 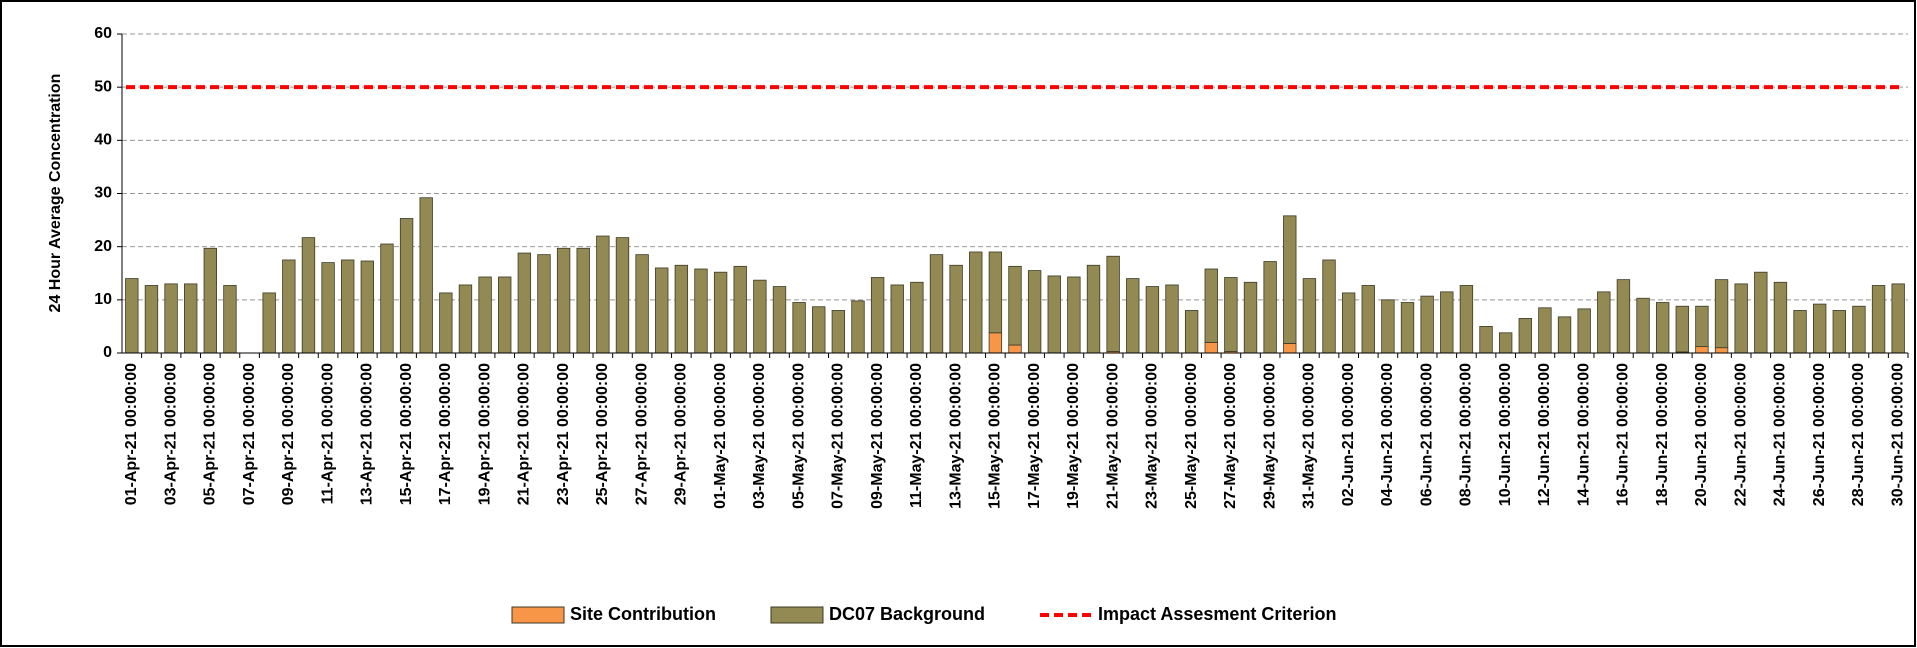 I want to click on x-tick-label: 17-Apr-21 00:00:00, so click(x=445, y=434).